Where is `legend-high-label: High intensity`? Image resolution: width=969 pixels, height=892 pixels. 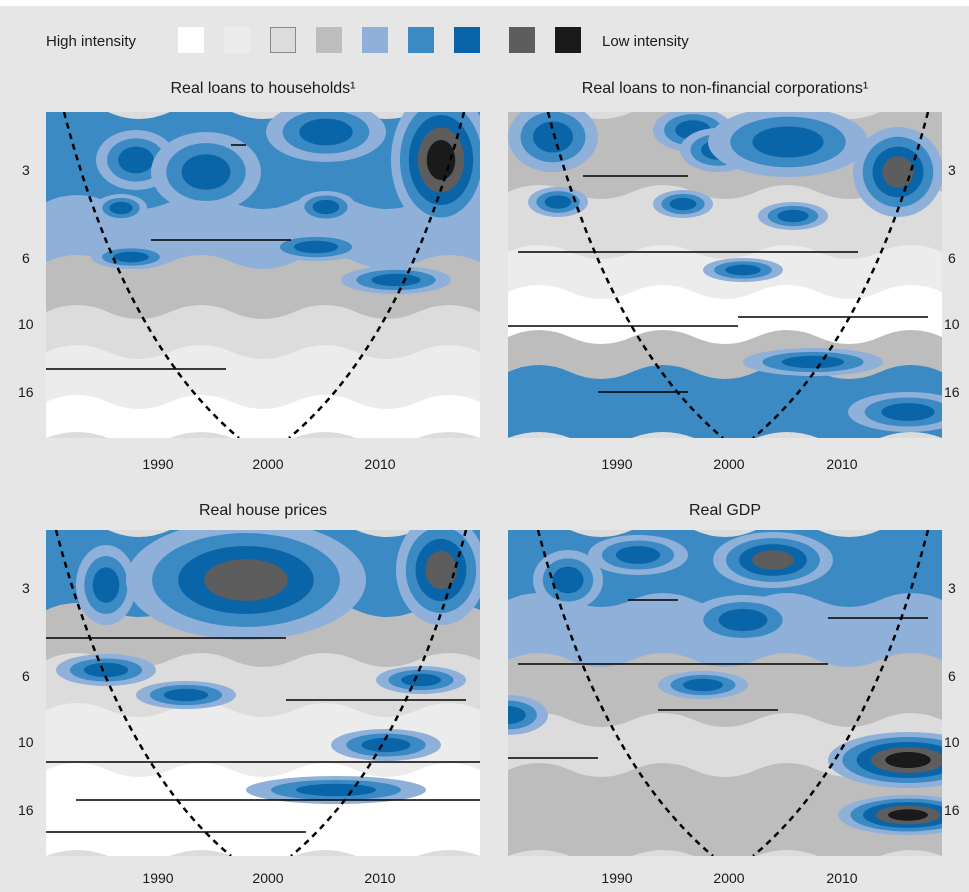
legend-high-label: High intensity is located at coordinates (91, 41).